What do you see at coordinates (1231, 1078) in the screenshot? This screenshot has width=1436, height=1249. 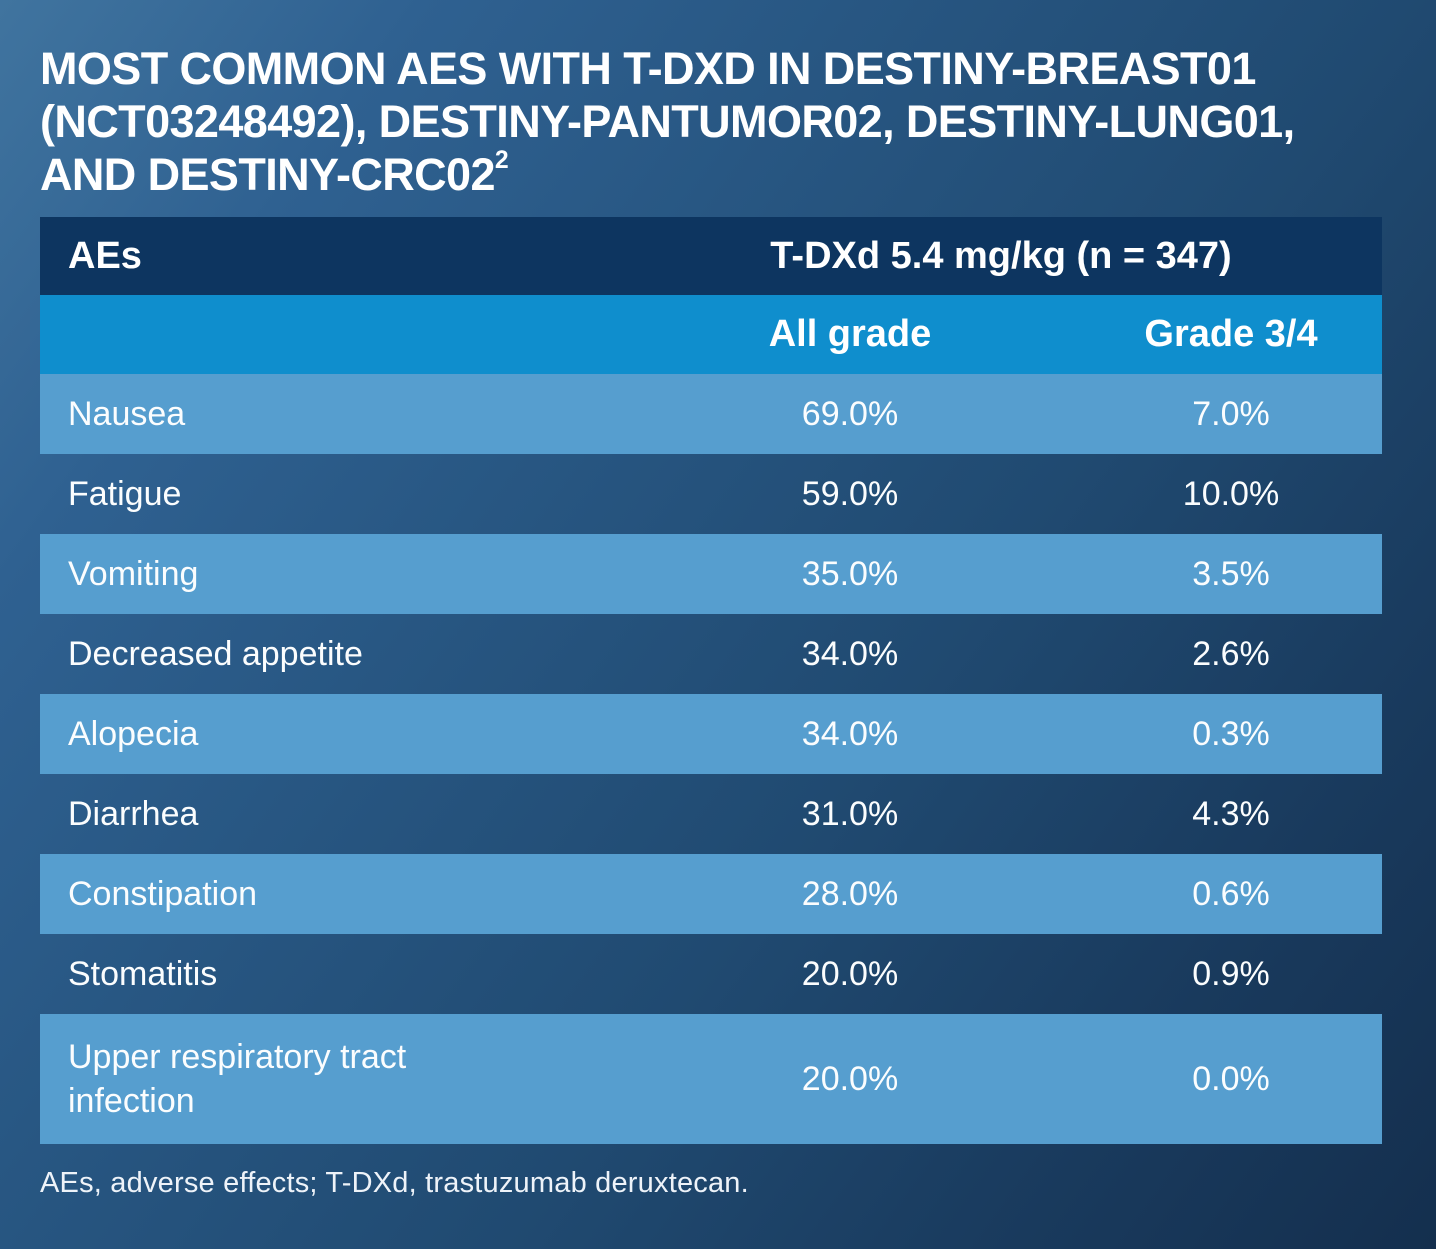 I see `grade-3-4-value: 0.0%` at bounding box center [1231, 1078].